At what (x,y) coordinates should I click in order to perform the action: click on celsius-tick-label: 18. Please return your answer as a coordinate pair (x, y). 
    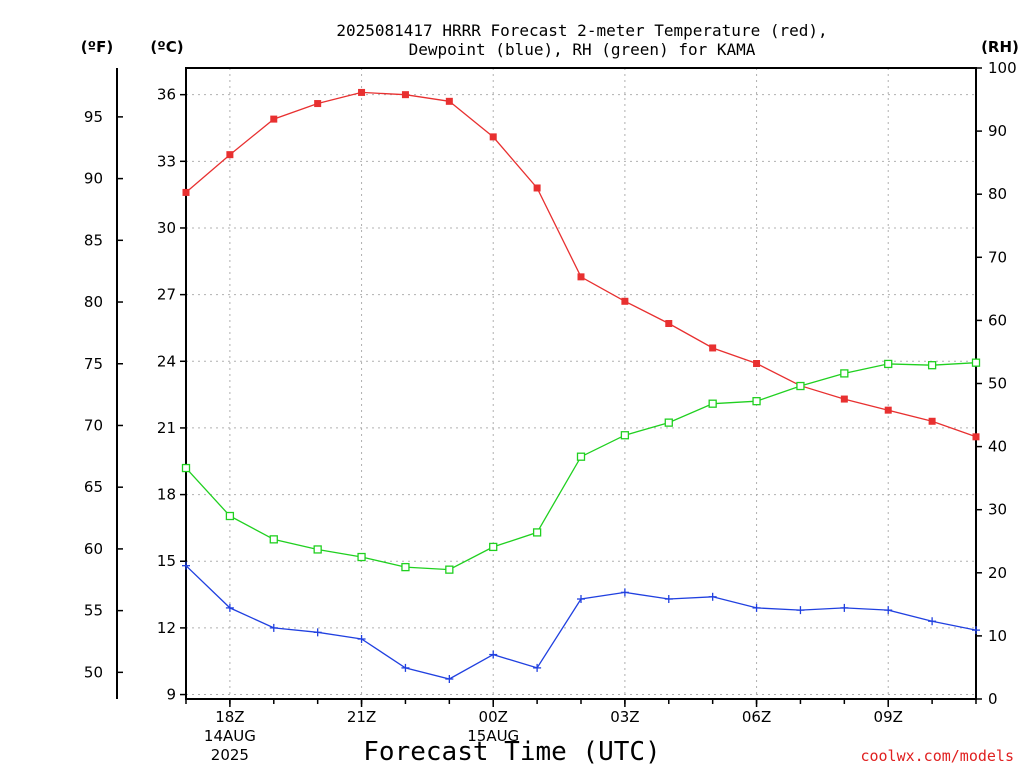
    Looking at the image, I should click on (166, 495).